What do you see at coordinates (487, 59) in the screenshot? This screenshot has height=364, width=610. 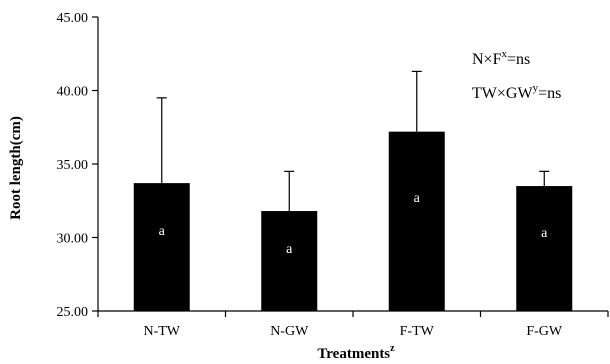 I see `annotation-nxf-main: N×F` at bounding box center [487, 59].